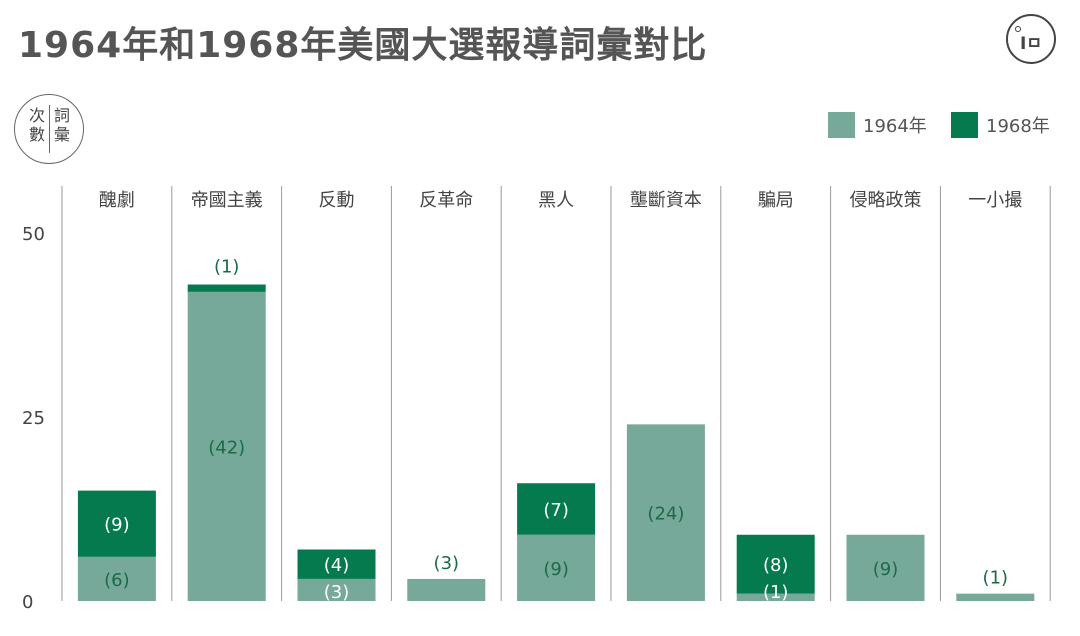  What do you see at coordinates (61, 115) in the screenshot?
I see `badge-char: 詞` at bounding box center [61, 115].